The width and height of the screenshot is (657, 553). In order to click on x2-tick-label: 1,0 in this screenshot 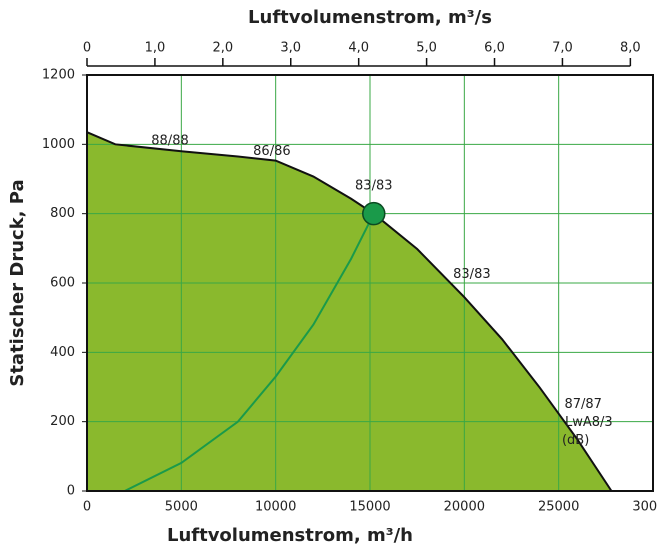, I will do `click(155, 48)`.